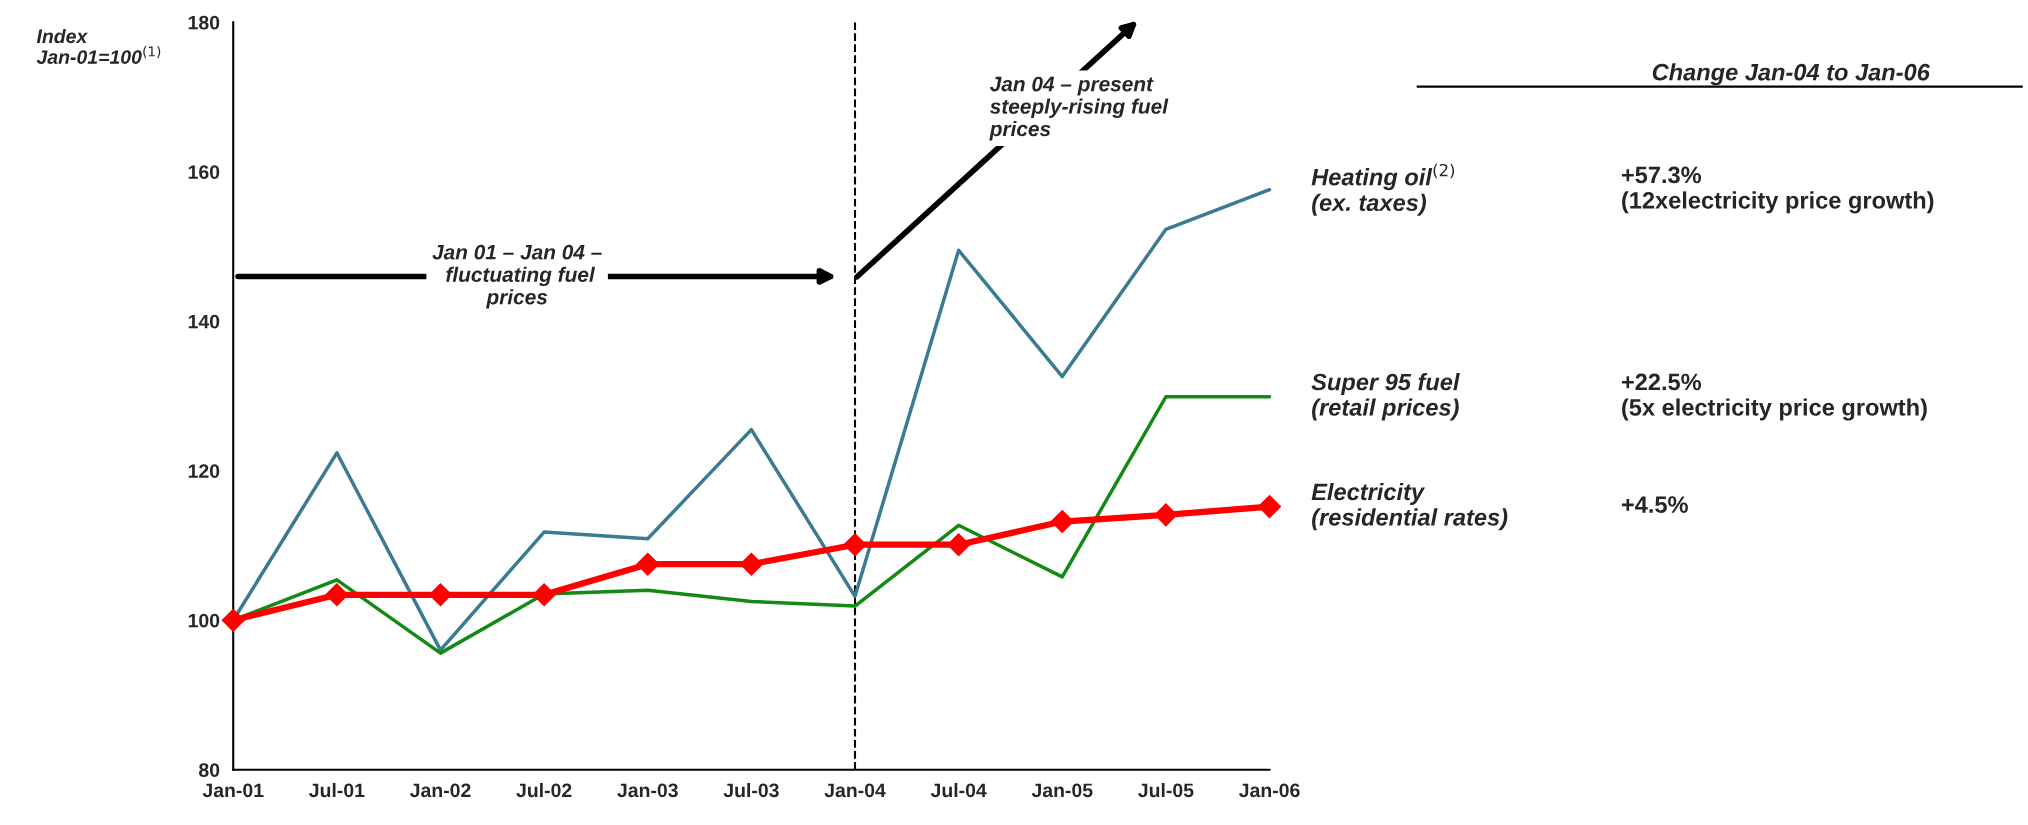 The height and width of the screenshot is (825, 2028). I want to click on x-tick-label: Jan-05, so click(1062, 790).